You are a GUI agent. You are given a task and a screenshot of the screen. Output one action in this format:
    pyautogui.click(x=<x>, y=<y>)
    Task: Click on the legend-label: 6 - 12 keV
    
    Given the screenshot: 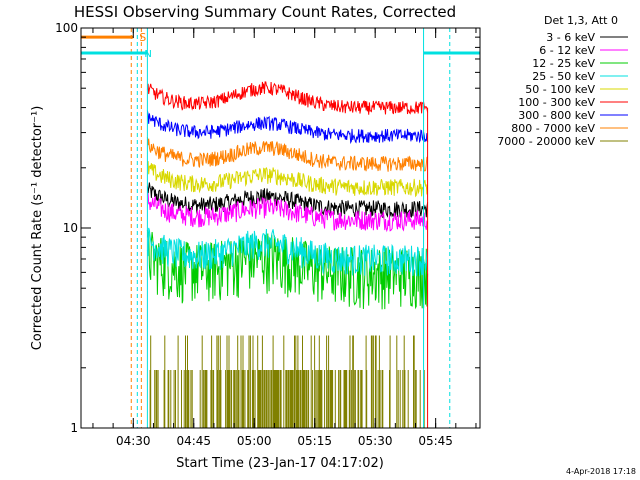 What is the action you would take?
    pyautogui.click(x=567, y=50)
    